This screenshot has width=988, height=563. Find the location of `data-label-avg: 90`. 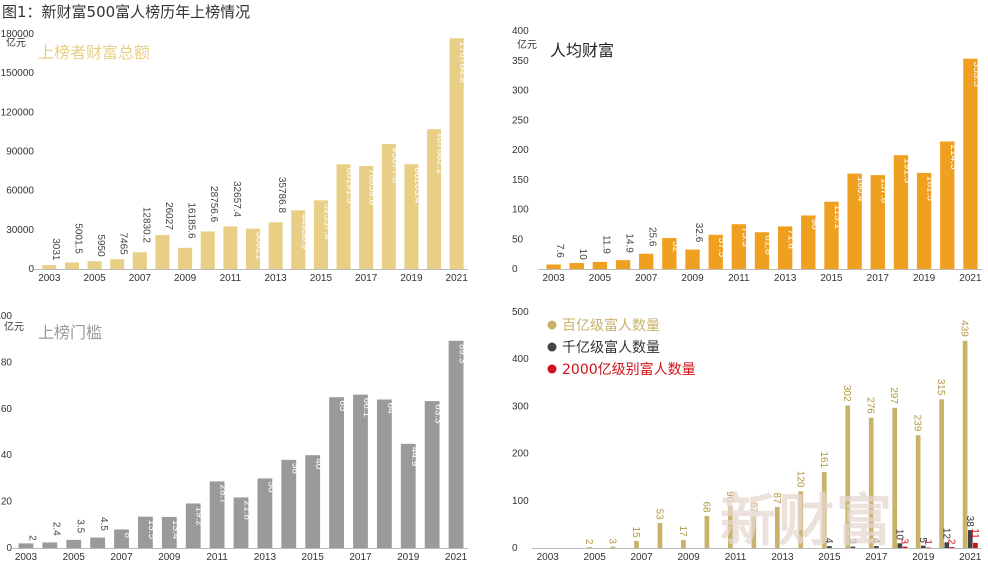

data-label-avg: 90 is located at coordinates (814, 224).